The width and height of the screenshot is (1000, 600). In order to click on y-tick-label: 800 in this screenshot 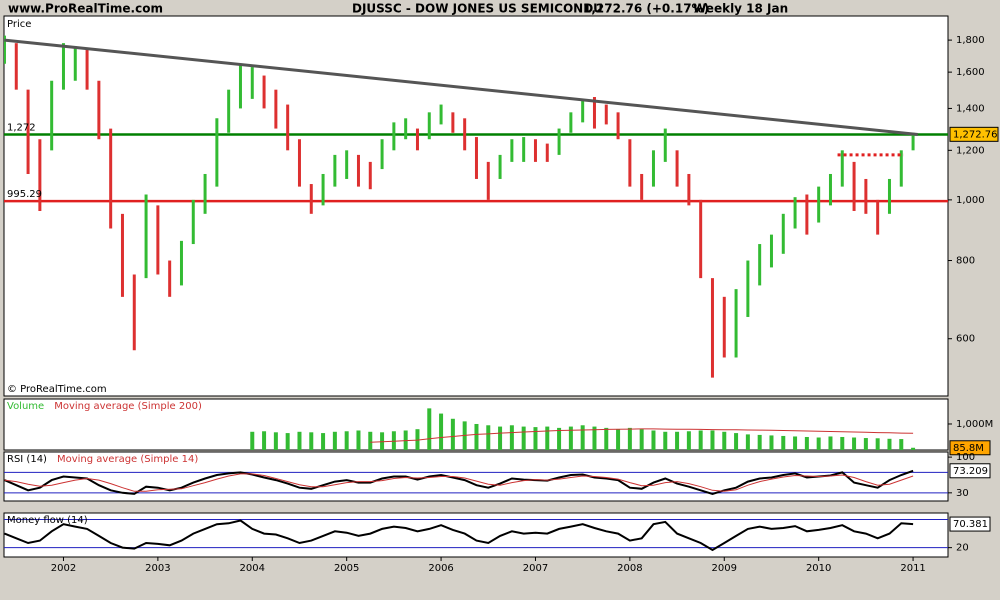, I will do `click(965, 261)`.